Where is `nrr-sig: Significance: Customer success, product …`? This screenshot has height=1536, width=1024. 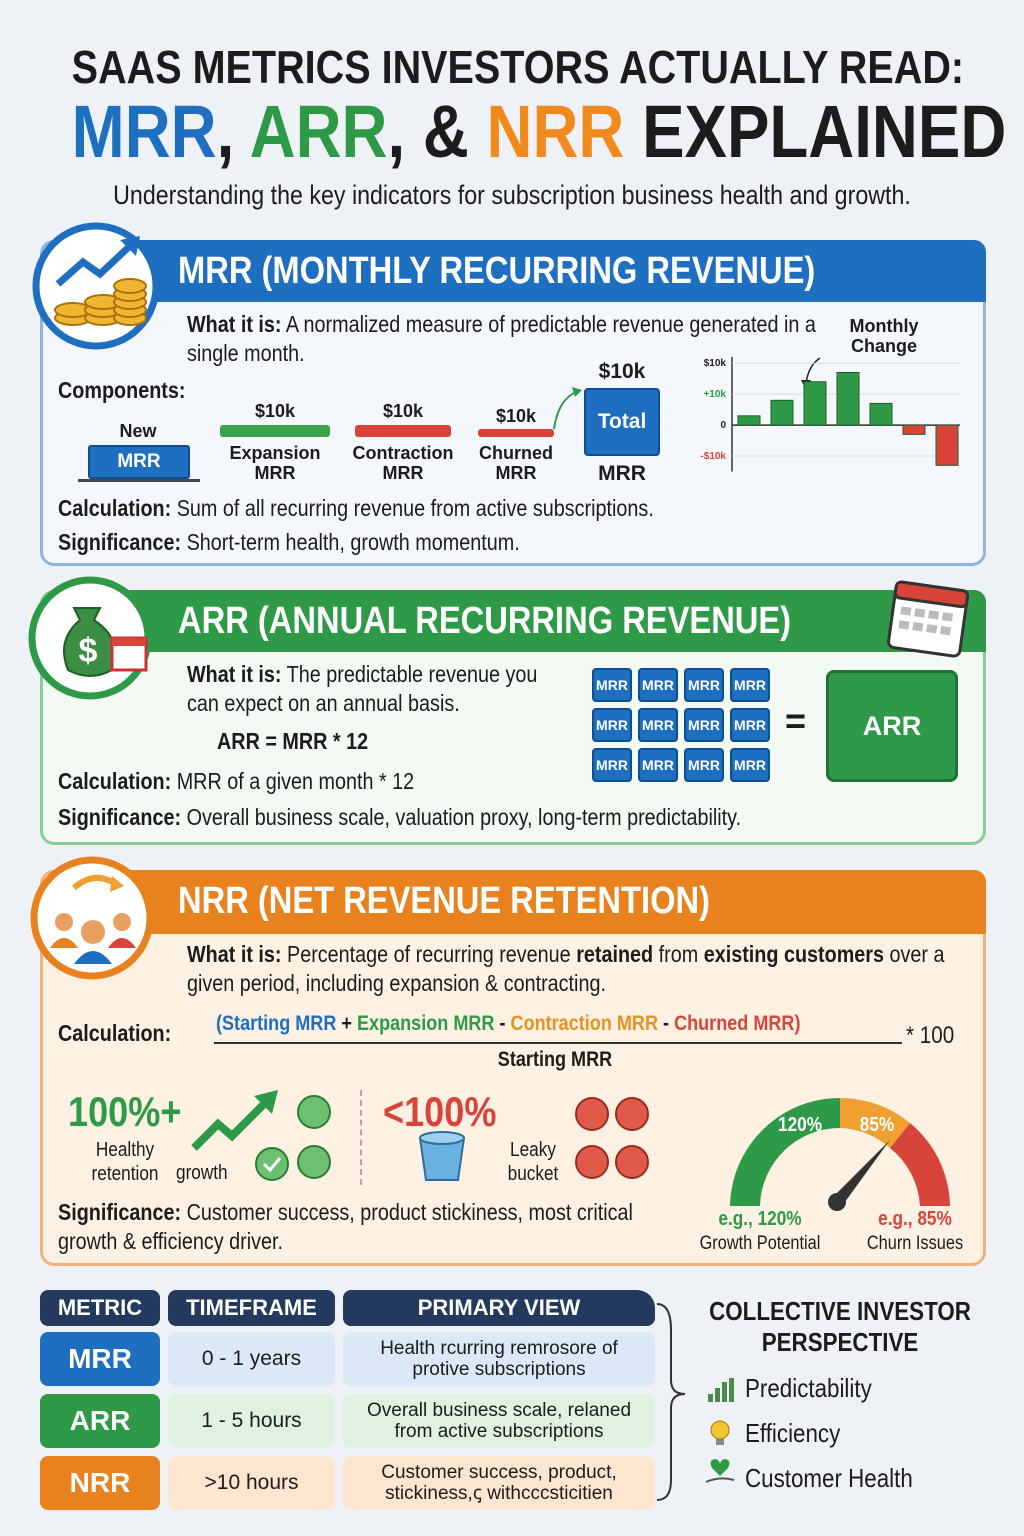
nrr-sig: Significance: Customer success, product … is located at coordinates (359, 1227).